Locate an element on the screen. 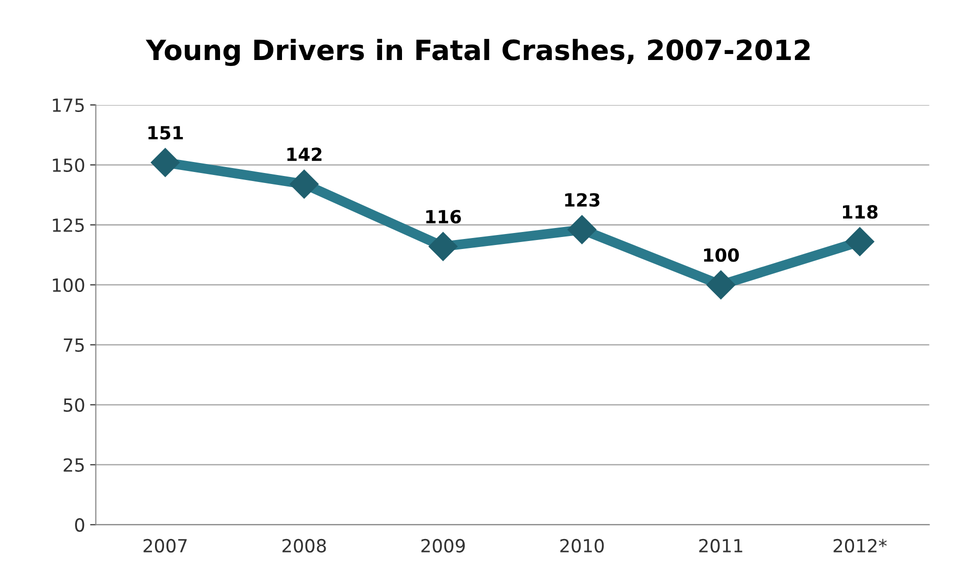 This screenshot has width=958, height=583. y-tick-label: 0 is located at coordinates (79, 525).